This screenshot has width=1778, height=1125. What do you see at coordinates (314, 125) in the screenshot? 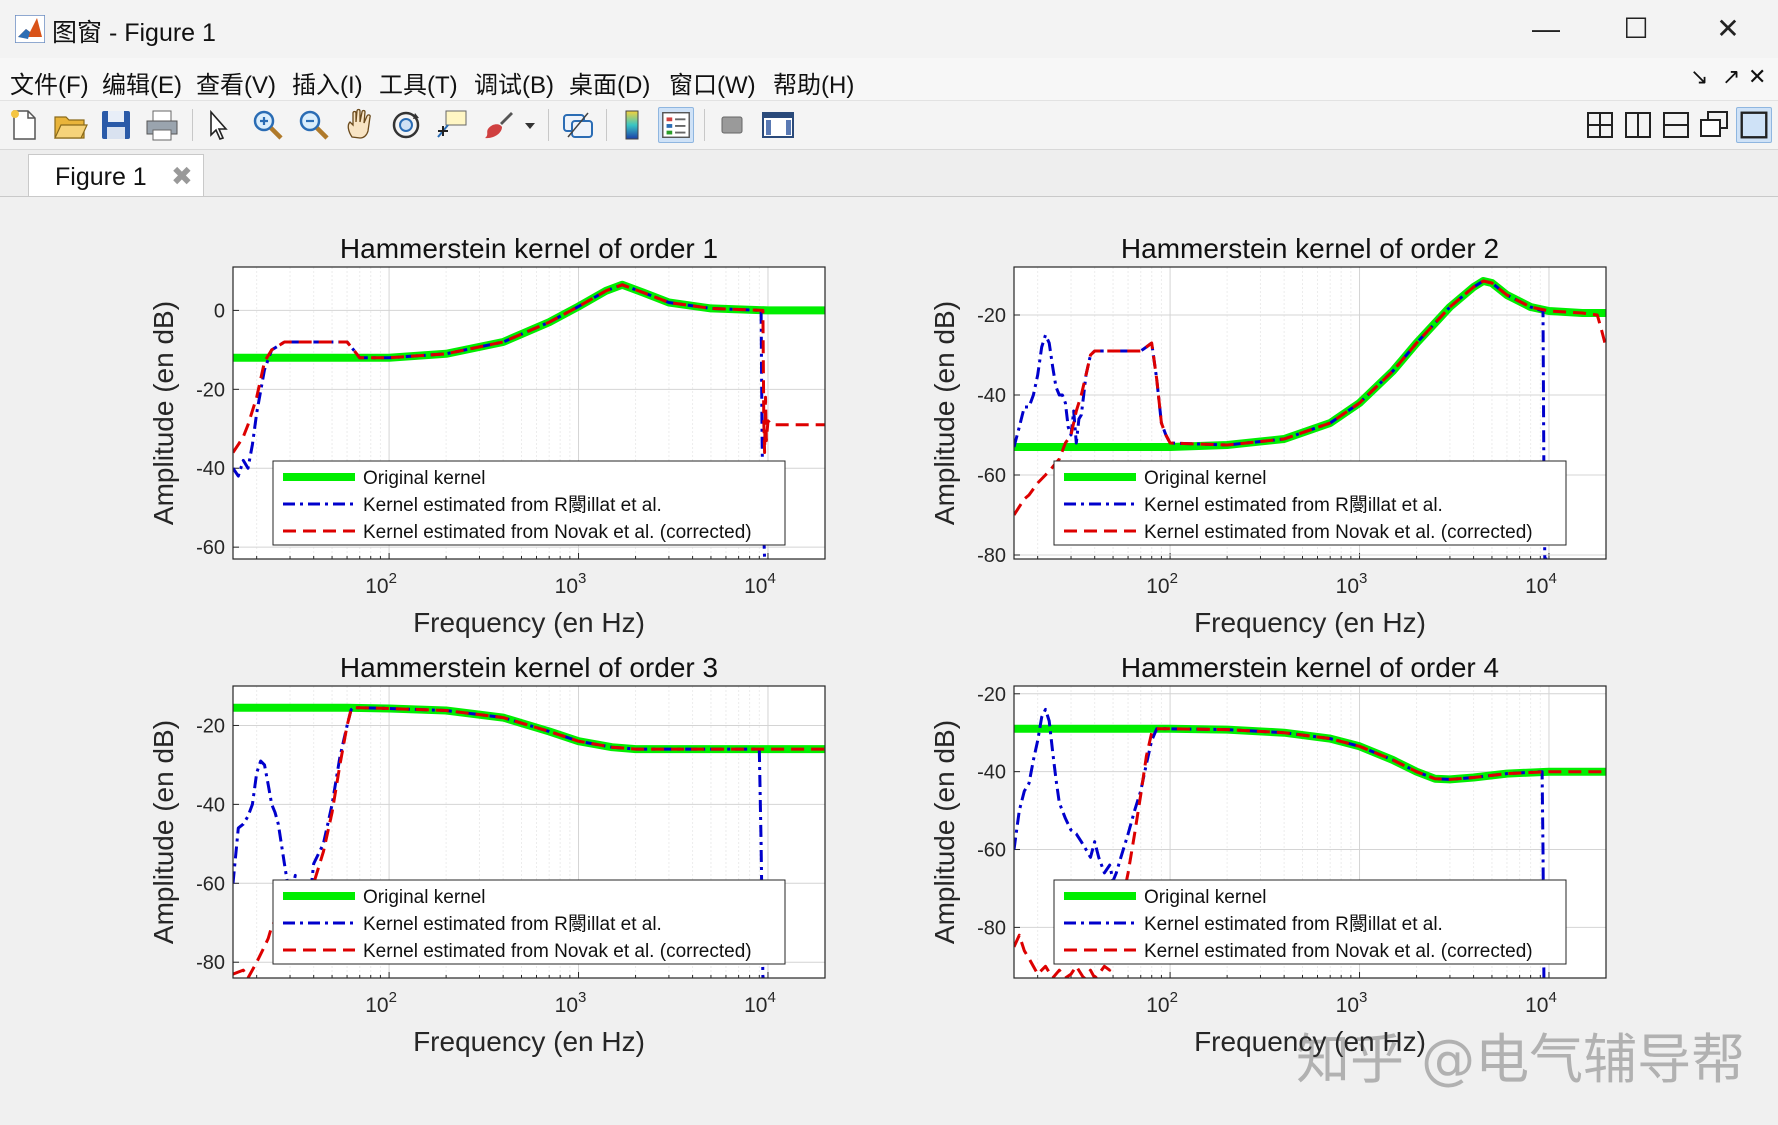
I see `zoom-out-icon` at bounding box center [314, 125].